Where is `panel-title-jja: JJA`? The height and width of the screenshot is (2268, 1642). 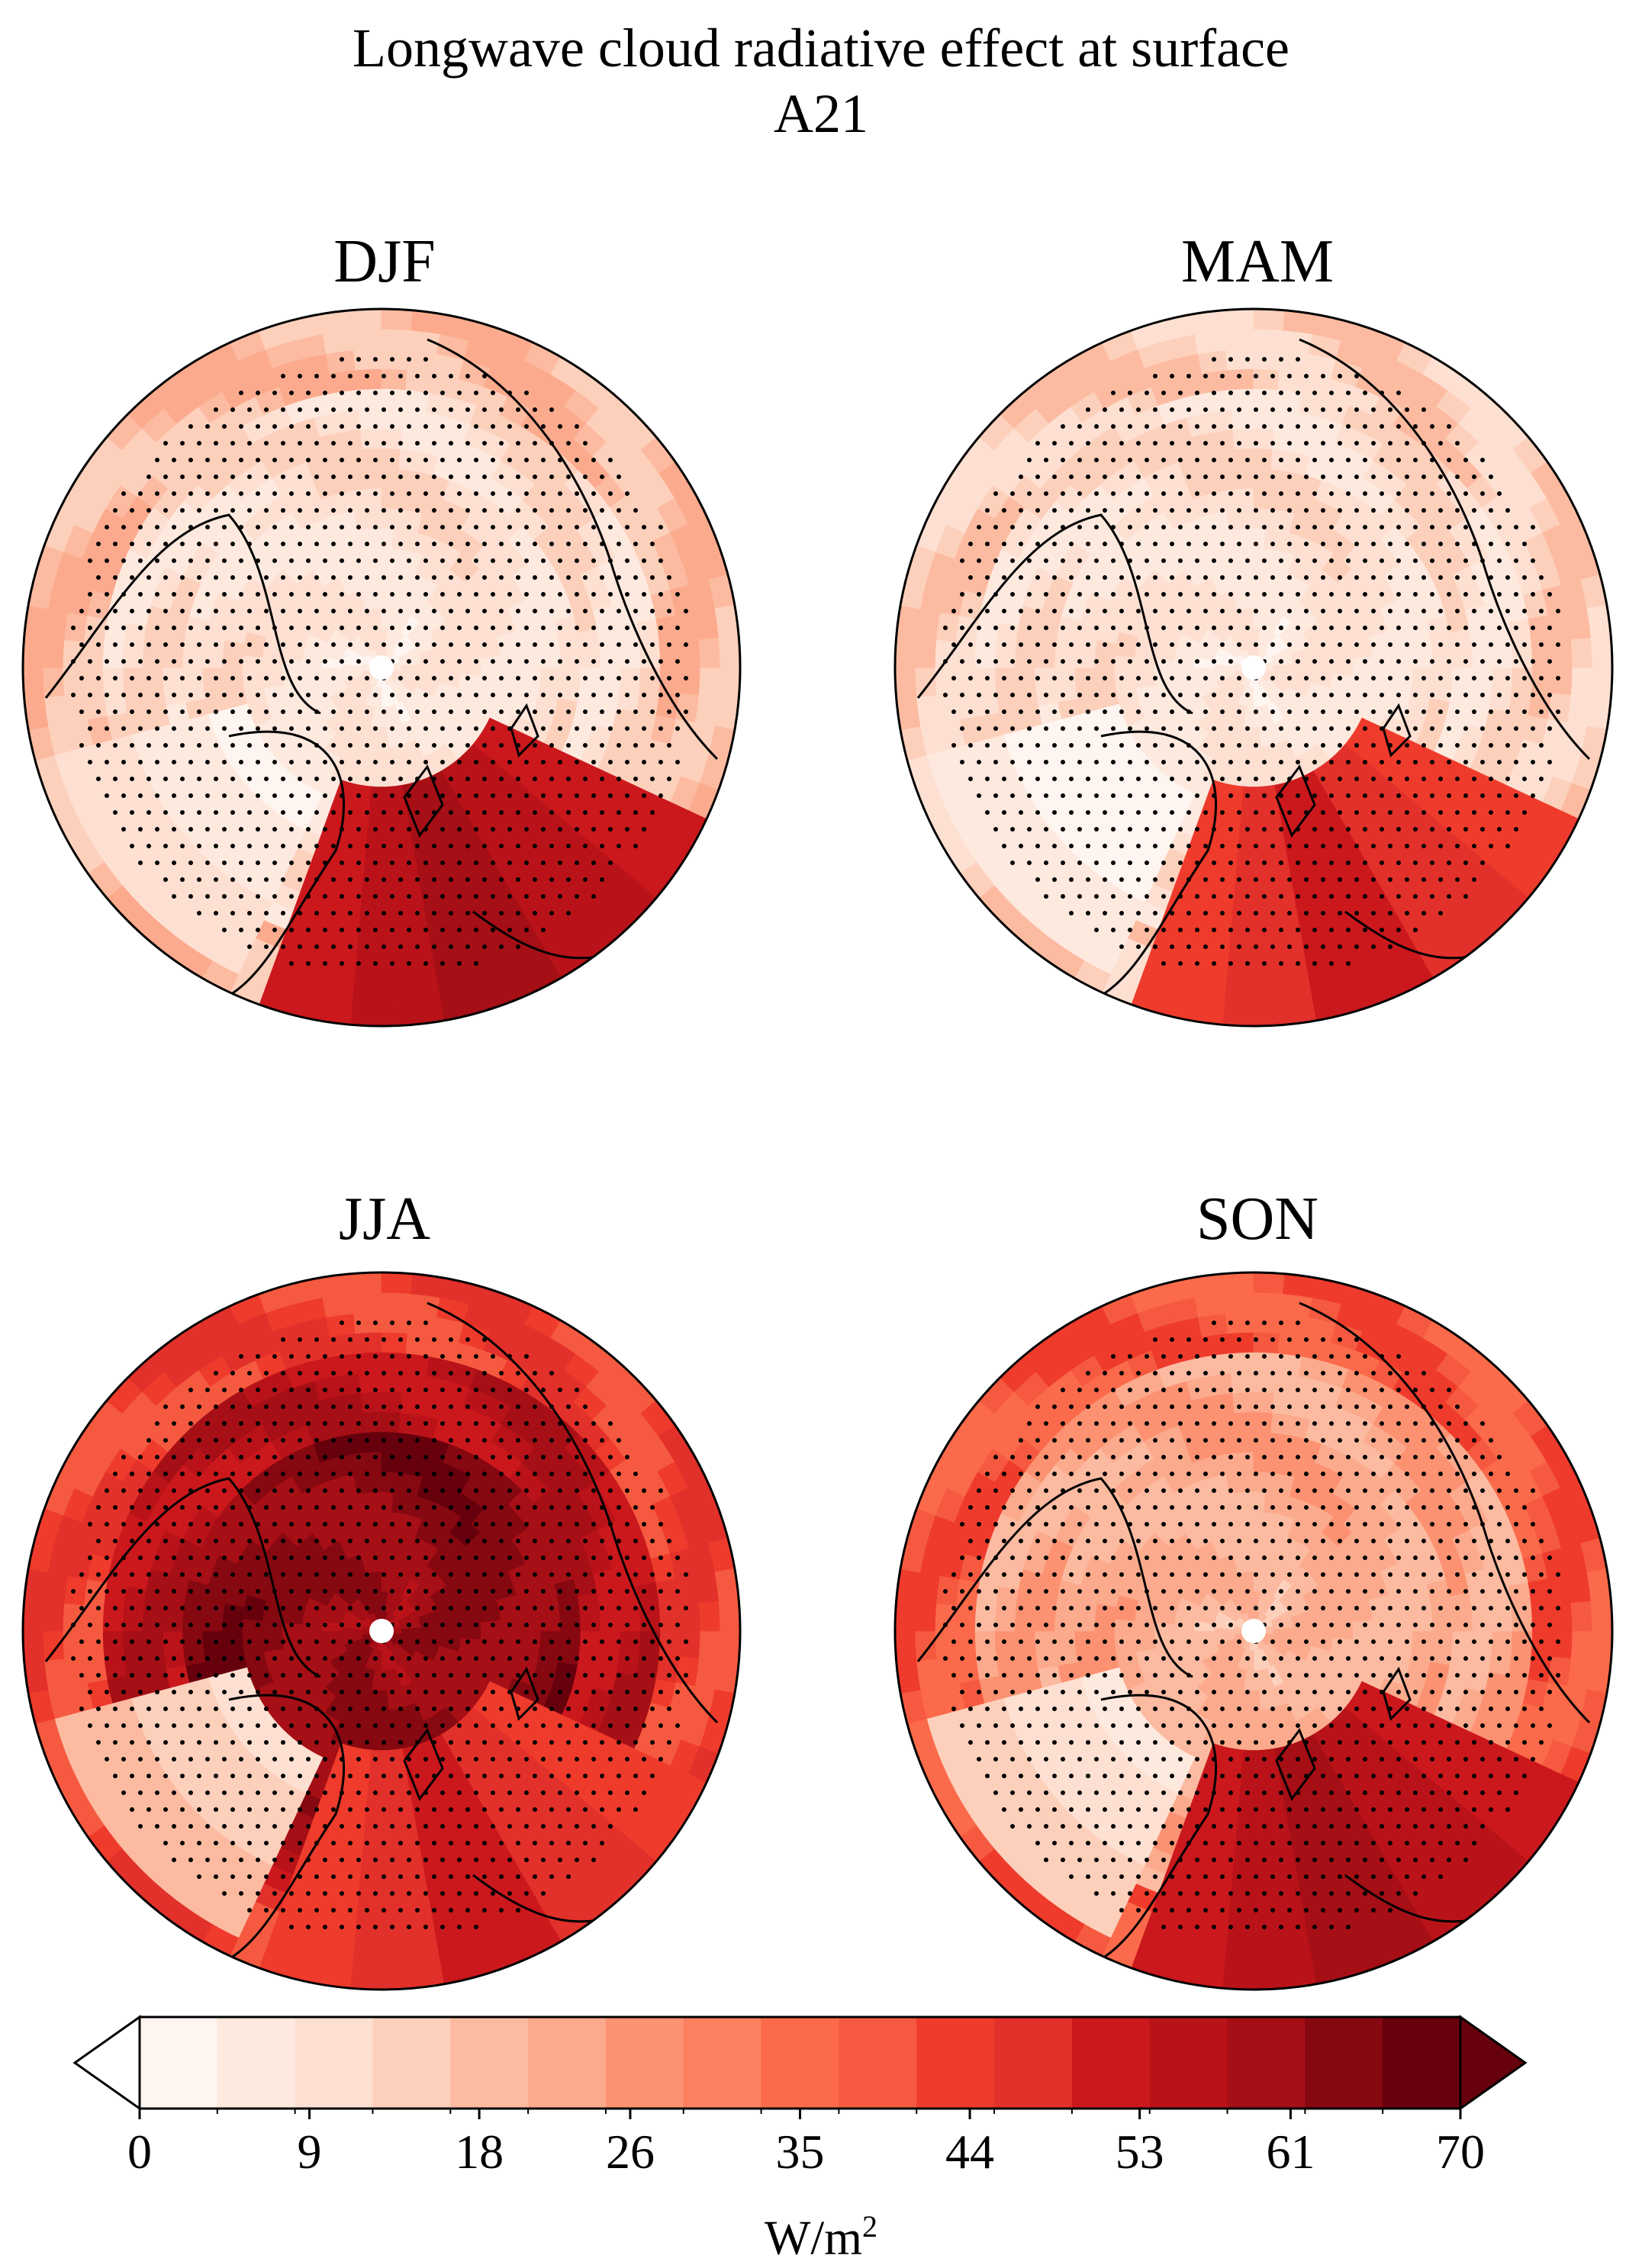 panel-title-jja: JJA is located at coordinates (384, 1219).